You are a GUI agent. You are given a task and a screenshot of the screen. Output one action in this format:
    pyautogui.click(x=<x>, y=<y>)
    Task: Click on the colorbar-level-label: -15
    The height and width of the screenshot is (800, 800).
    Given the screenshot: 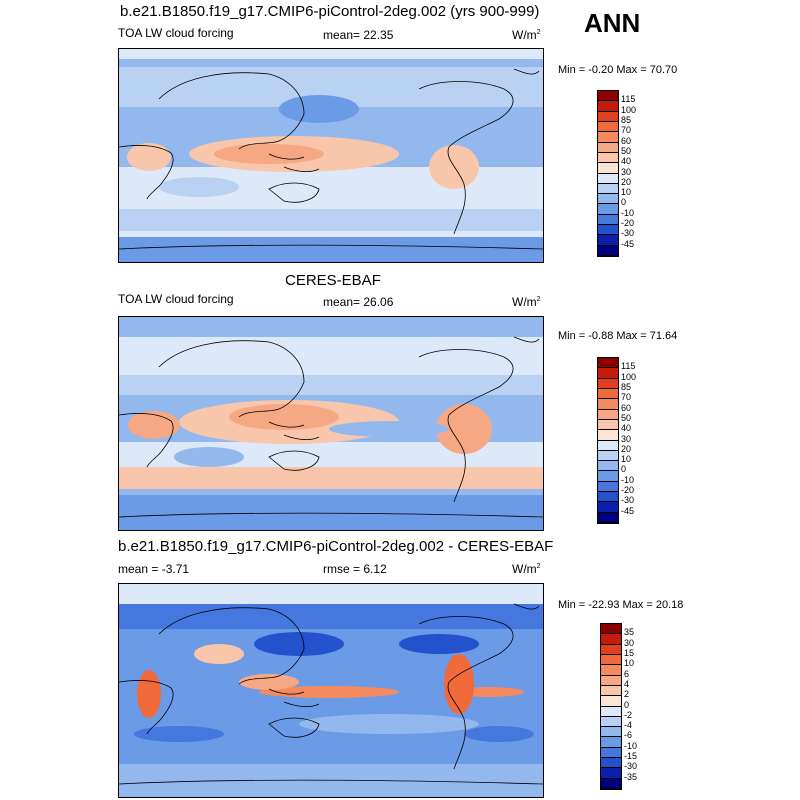 What is the action you would take?
    pyautogui.click(x=631, y=756)
    